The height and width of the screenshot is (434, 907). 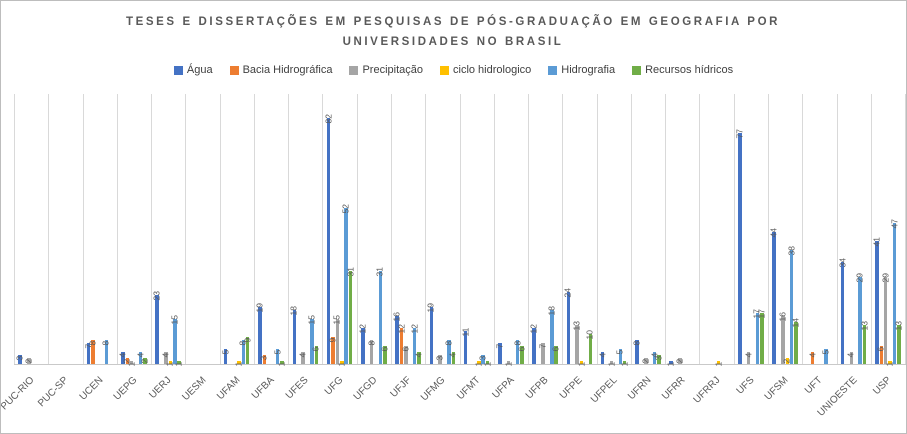 I want to click on legend-item-5: Hidrografia, so click(x=581, y=70).